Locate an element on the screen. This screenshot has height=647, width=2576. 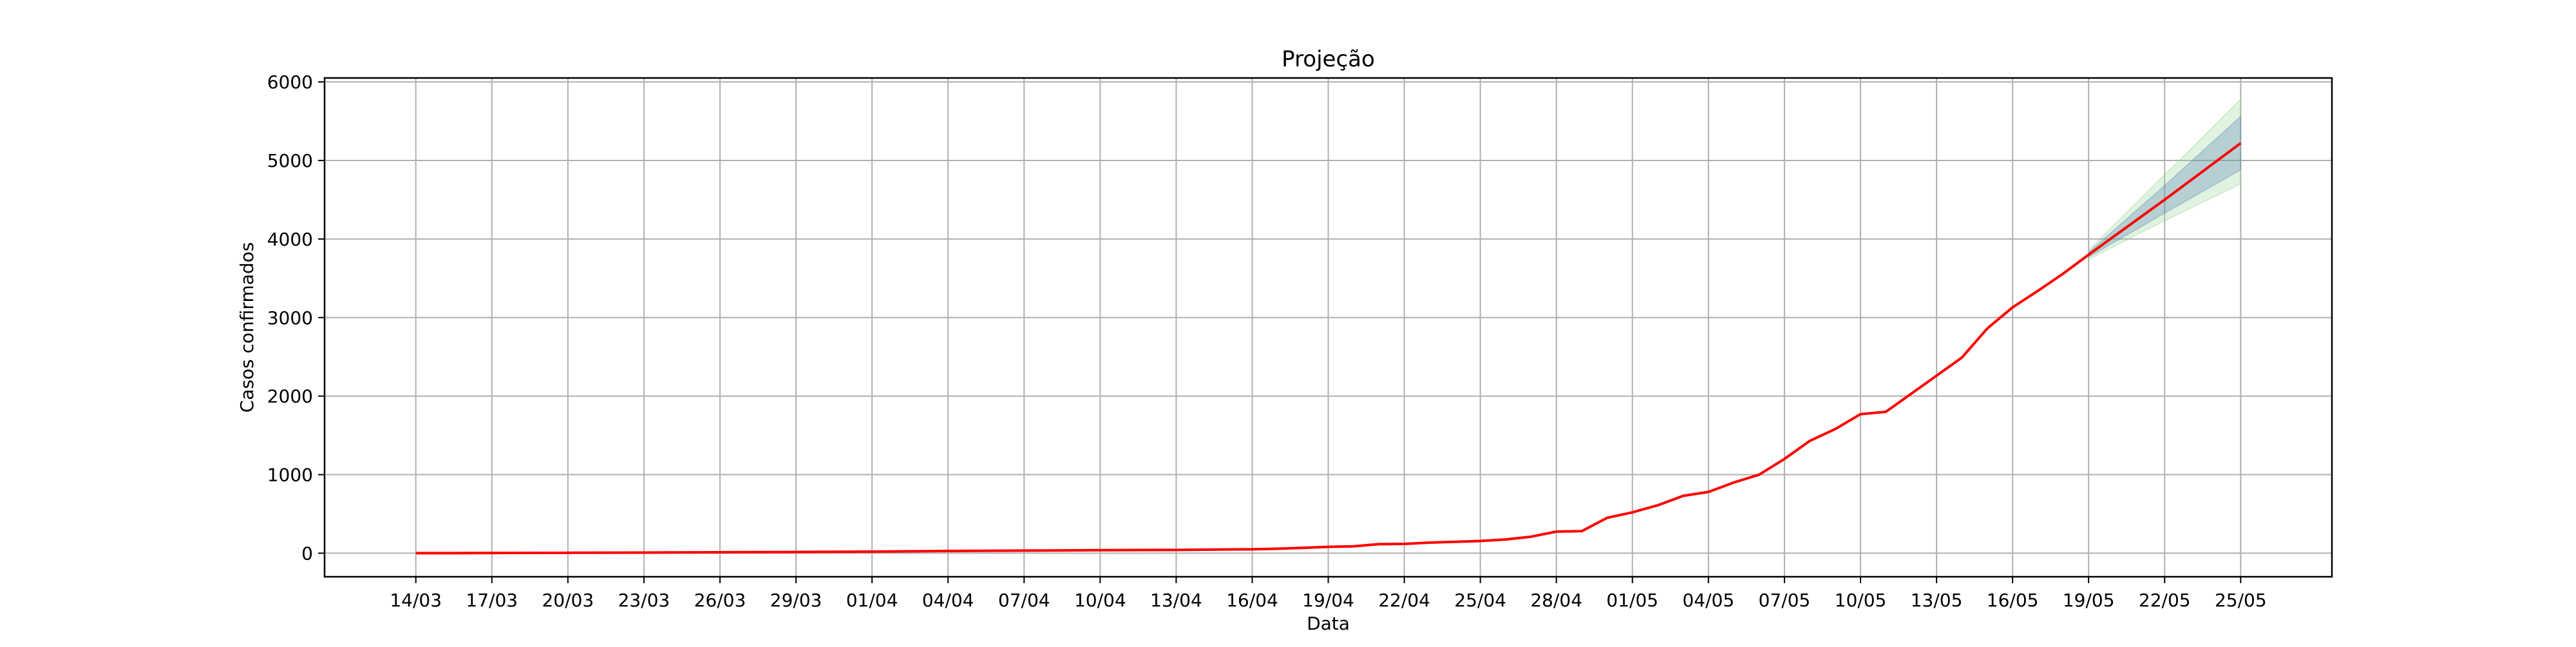
x-tick-label: 22/04 is located at coordinates (1404, 600).